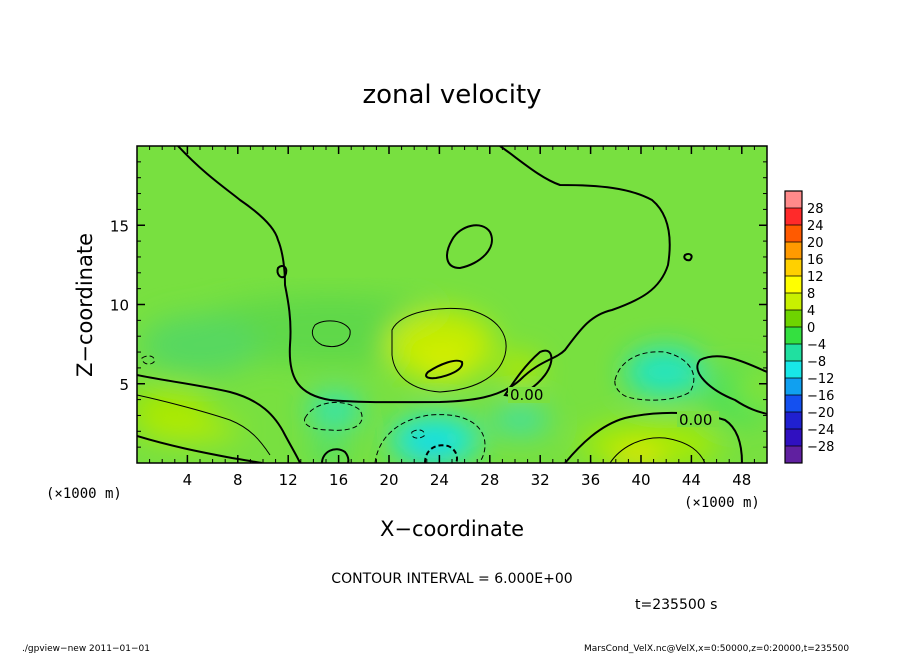 This screenshot has width=904, height=654. Describe the element at coordinates (489, 480) in the screenshot. I see `x-tick-label: 28` at that location.